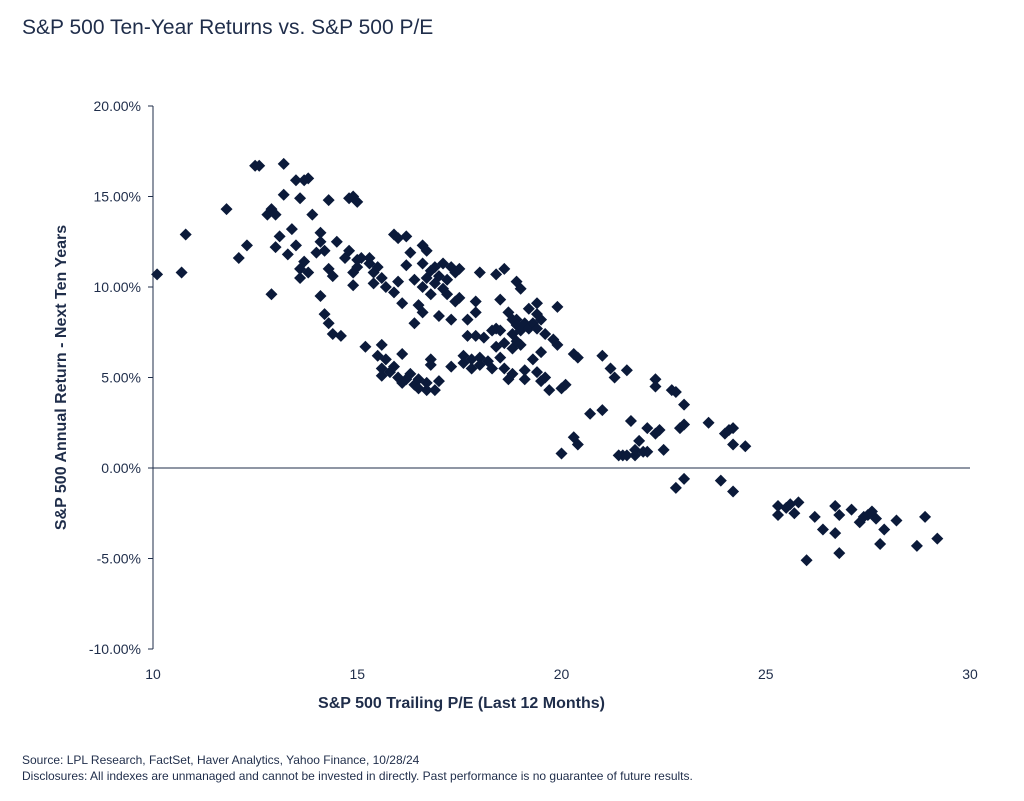 The image size is (1024, 801). Describe the element at coordinates (117, 197) in the screenshot. I see `y-tick-label: 15.00%` at that location.